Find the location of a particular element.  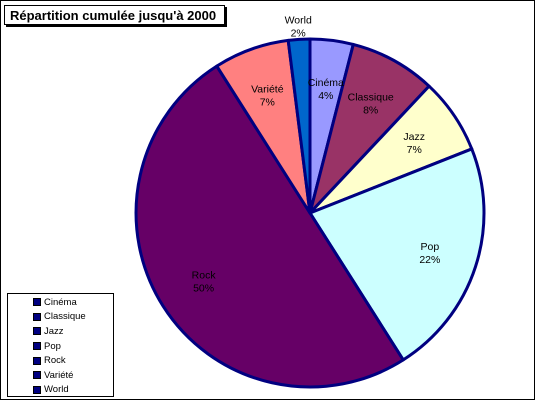

slice-label-rock: Rock 50% is located at coordinates (204, 282).